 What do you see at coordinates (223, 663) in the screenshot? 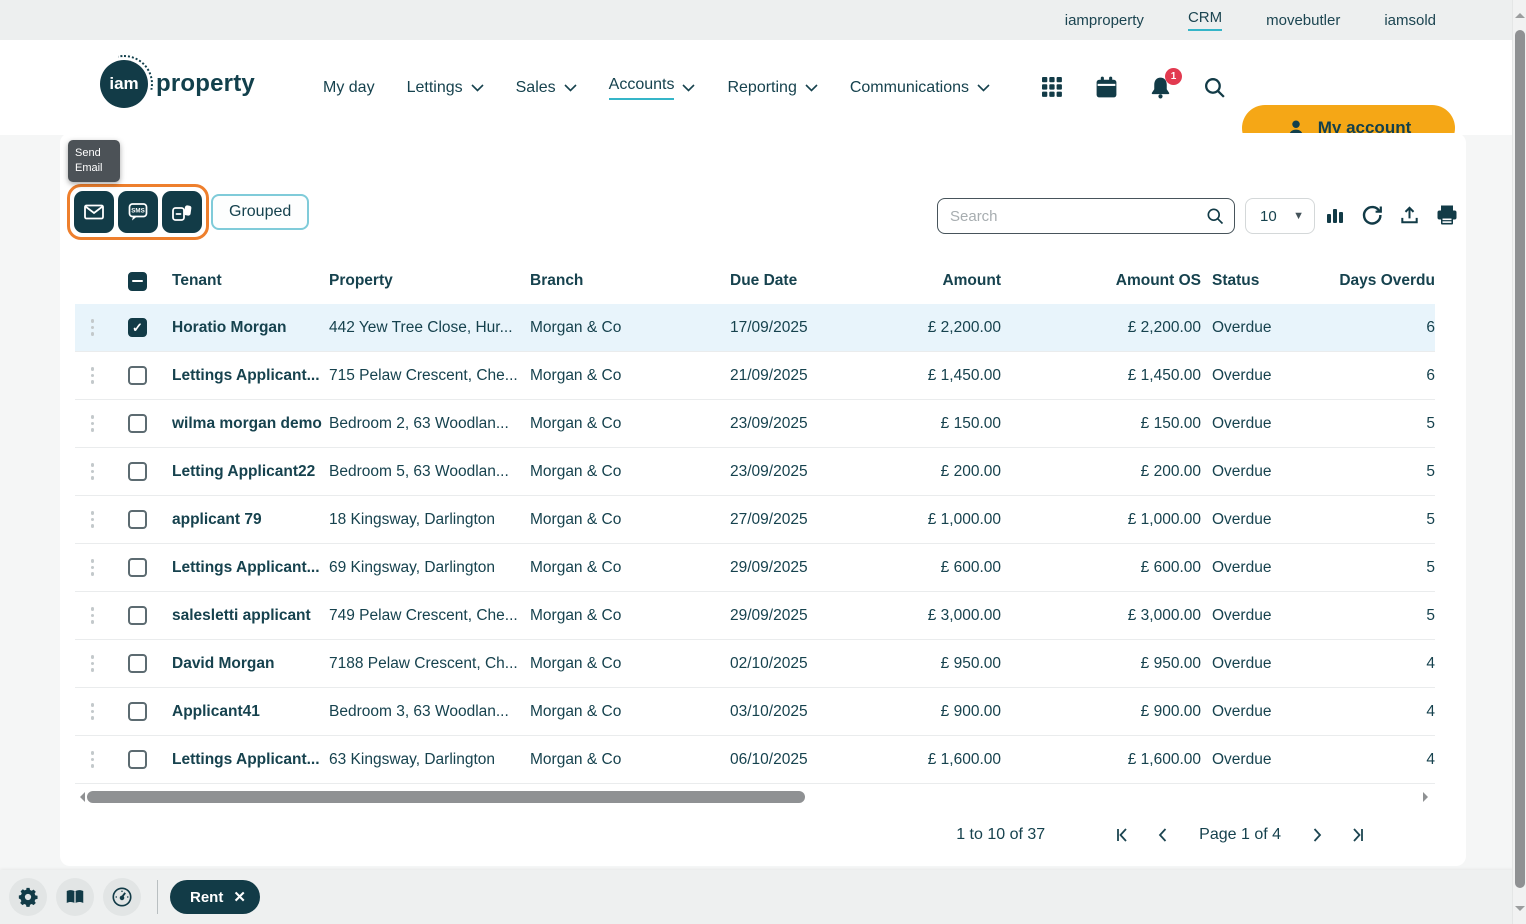
I see `tenant-cell: David Morgan` at bounding box center [223, 663].